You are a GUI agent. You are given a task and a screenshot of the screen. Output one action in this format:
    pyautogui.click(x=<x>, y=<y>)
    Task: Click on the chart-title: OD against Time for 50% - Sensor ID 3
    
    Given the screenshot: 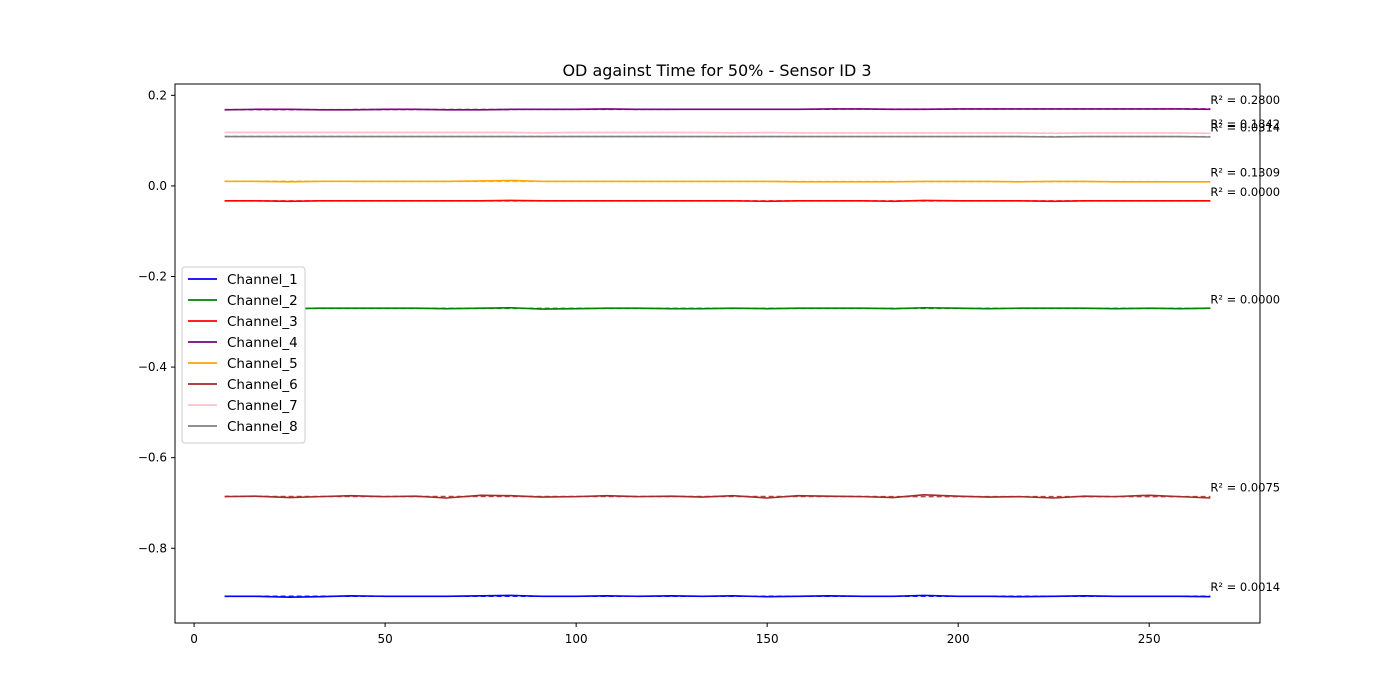 What is the action you would take?
    pyautogui.click(x=716, y=70)
    